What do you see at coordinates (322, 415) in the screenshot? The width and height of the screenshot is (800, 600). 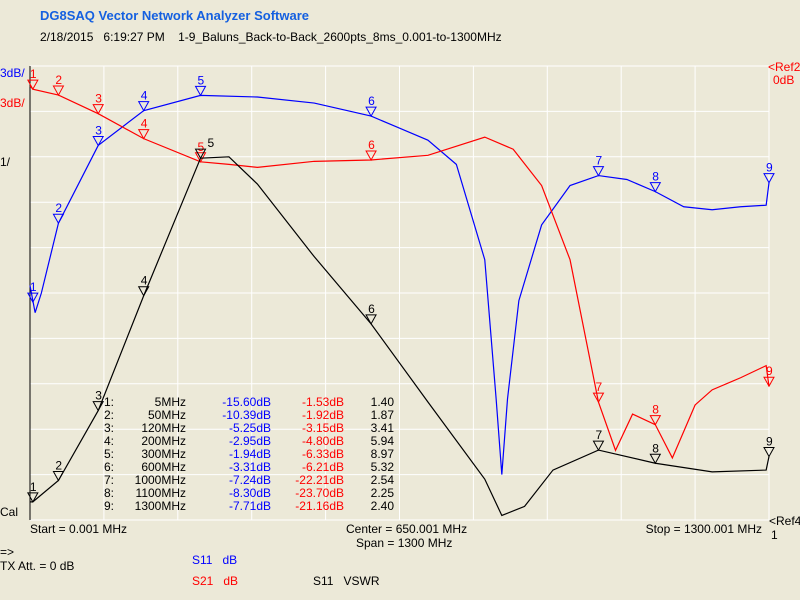 I see `marker-s21: -1.92dB` at bounding box center [322, 415].